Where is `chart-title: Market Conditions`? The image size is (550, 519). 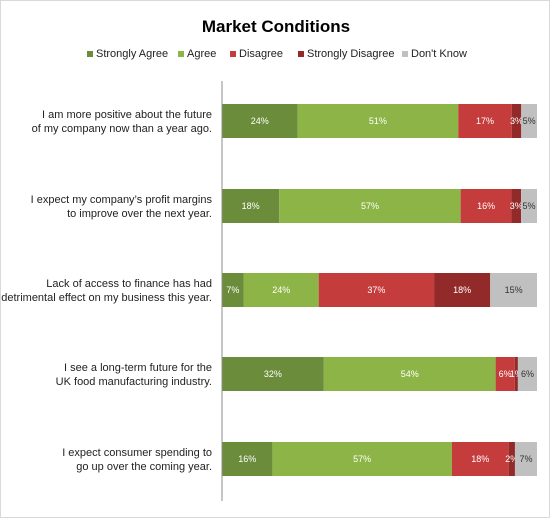
chart-title: Market Conditions is located at coordinates (276, 26).